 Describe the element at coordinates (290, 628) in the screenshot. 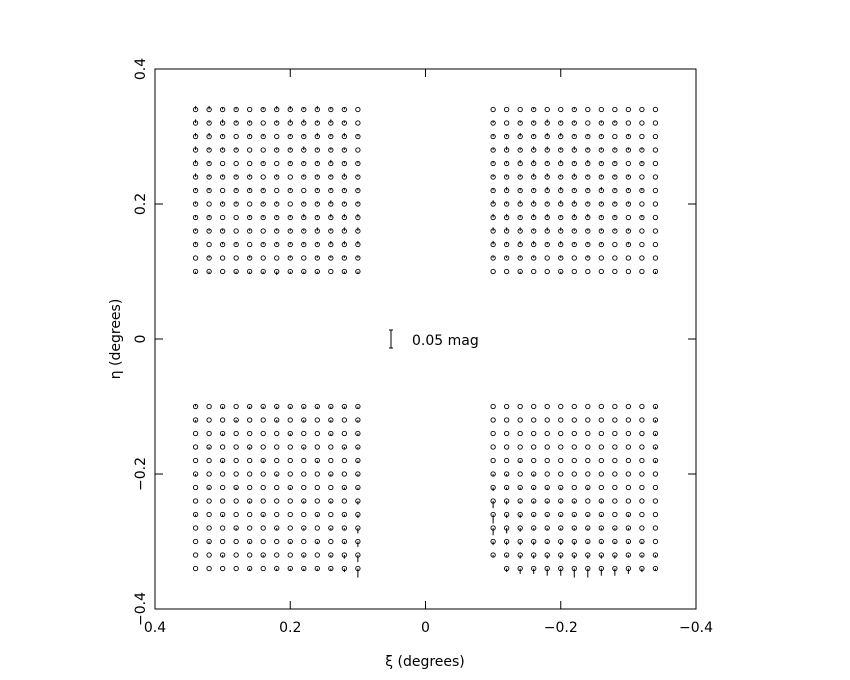

I see `x-tick-label: 0.2` at that location.